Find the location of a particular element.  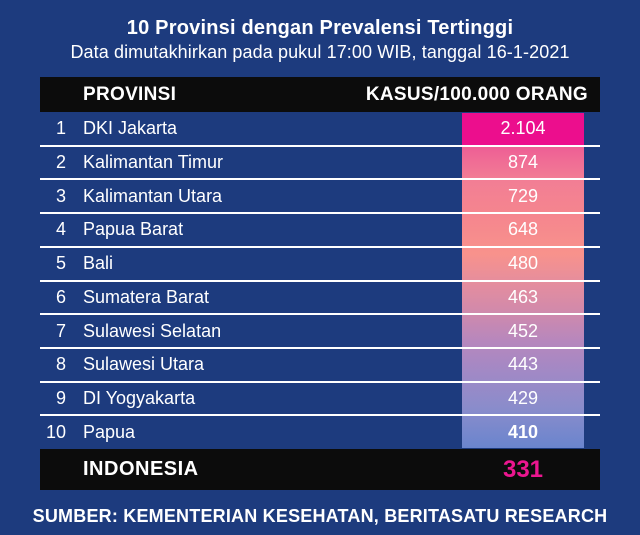

row-value: 480 is located at coordinates (523, 263).